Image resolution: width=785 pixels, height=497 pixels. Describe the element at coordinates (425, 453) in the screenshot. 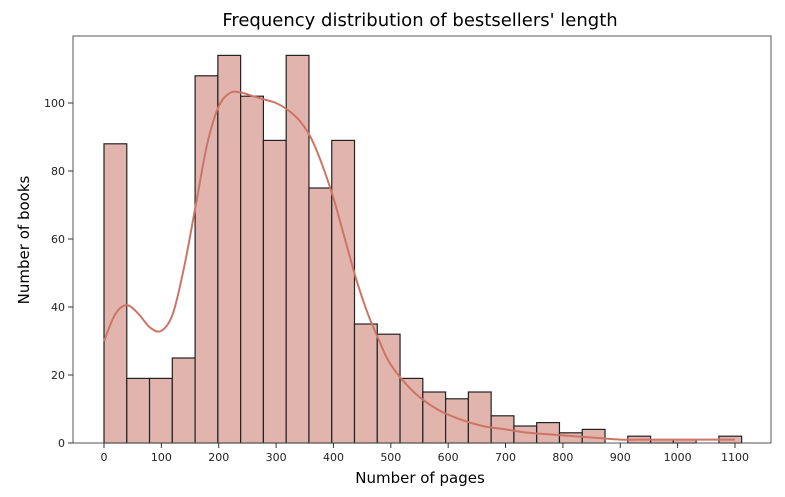

I see `x-axis-ticks: 0 100 200 300 400 500 600 700 800 900 1000 1100` at that location.